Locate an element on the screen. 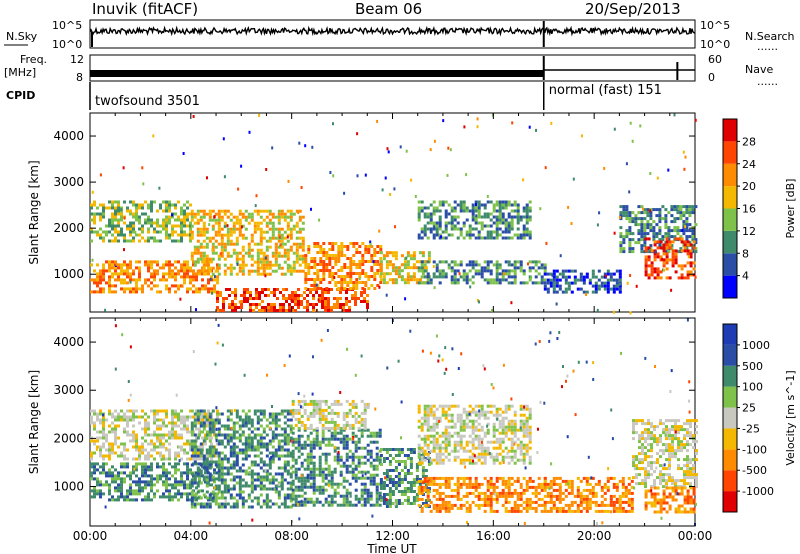 The width and height of the screenshot is (800, 554). beam-label: Beam 06 is located at coordinates (388, 9).